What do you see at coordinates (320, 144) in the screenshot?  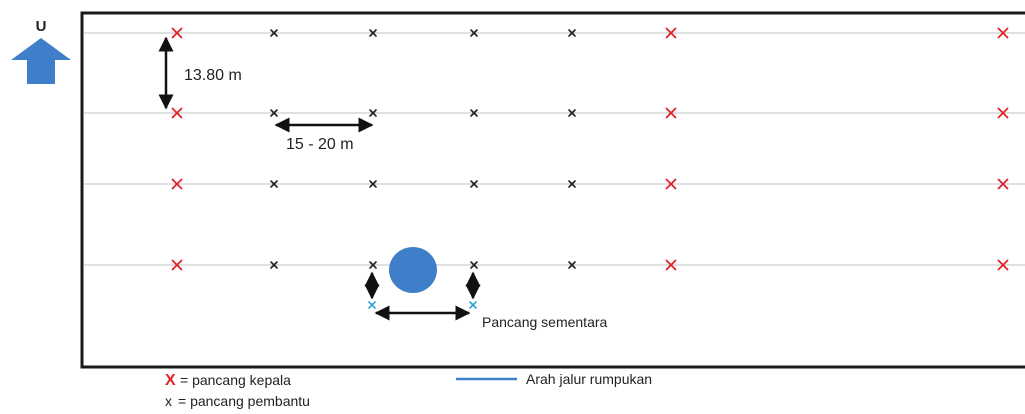 I see `stake-spacing-label: 15 - 20 m` at bounding box center [320, 144].